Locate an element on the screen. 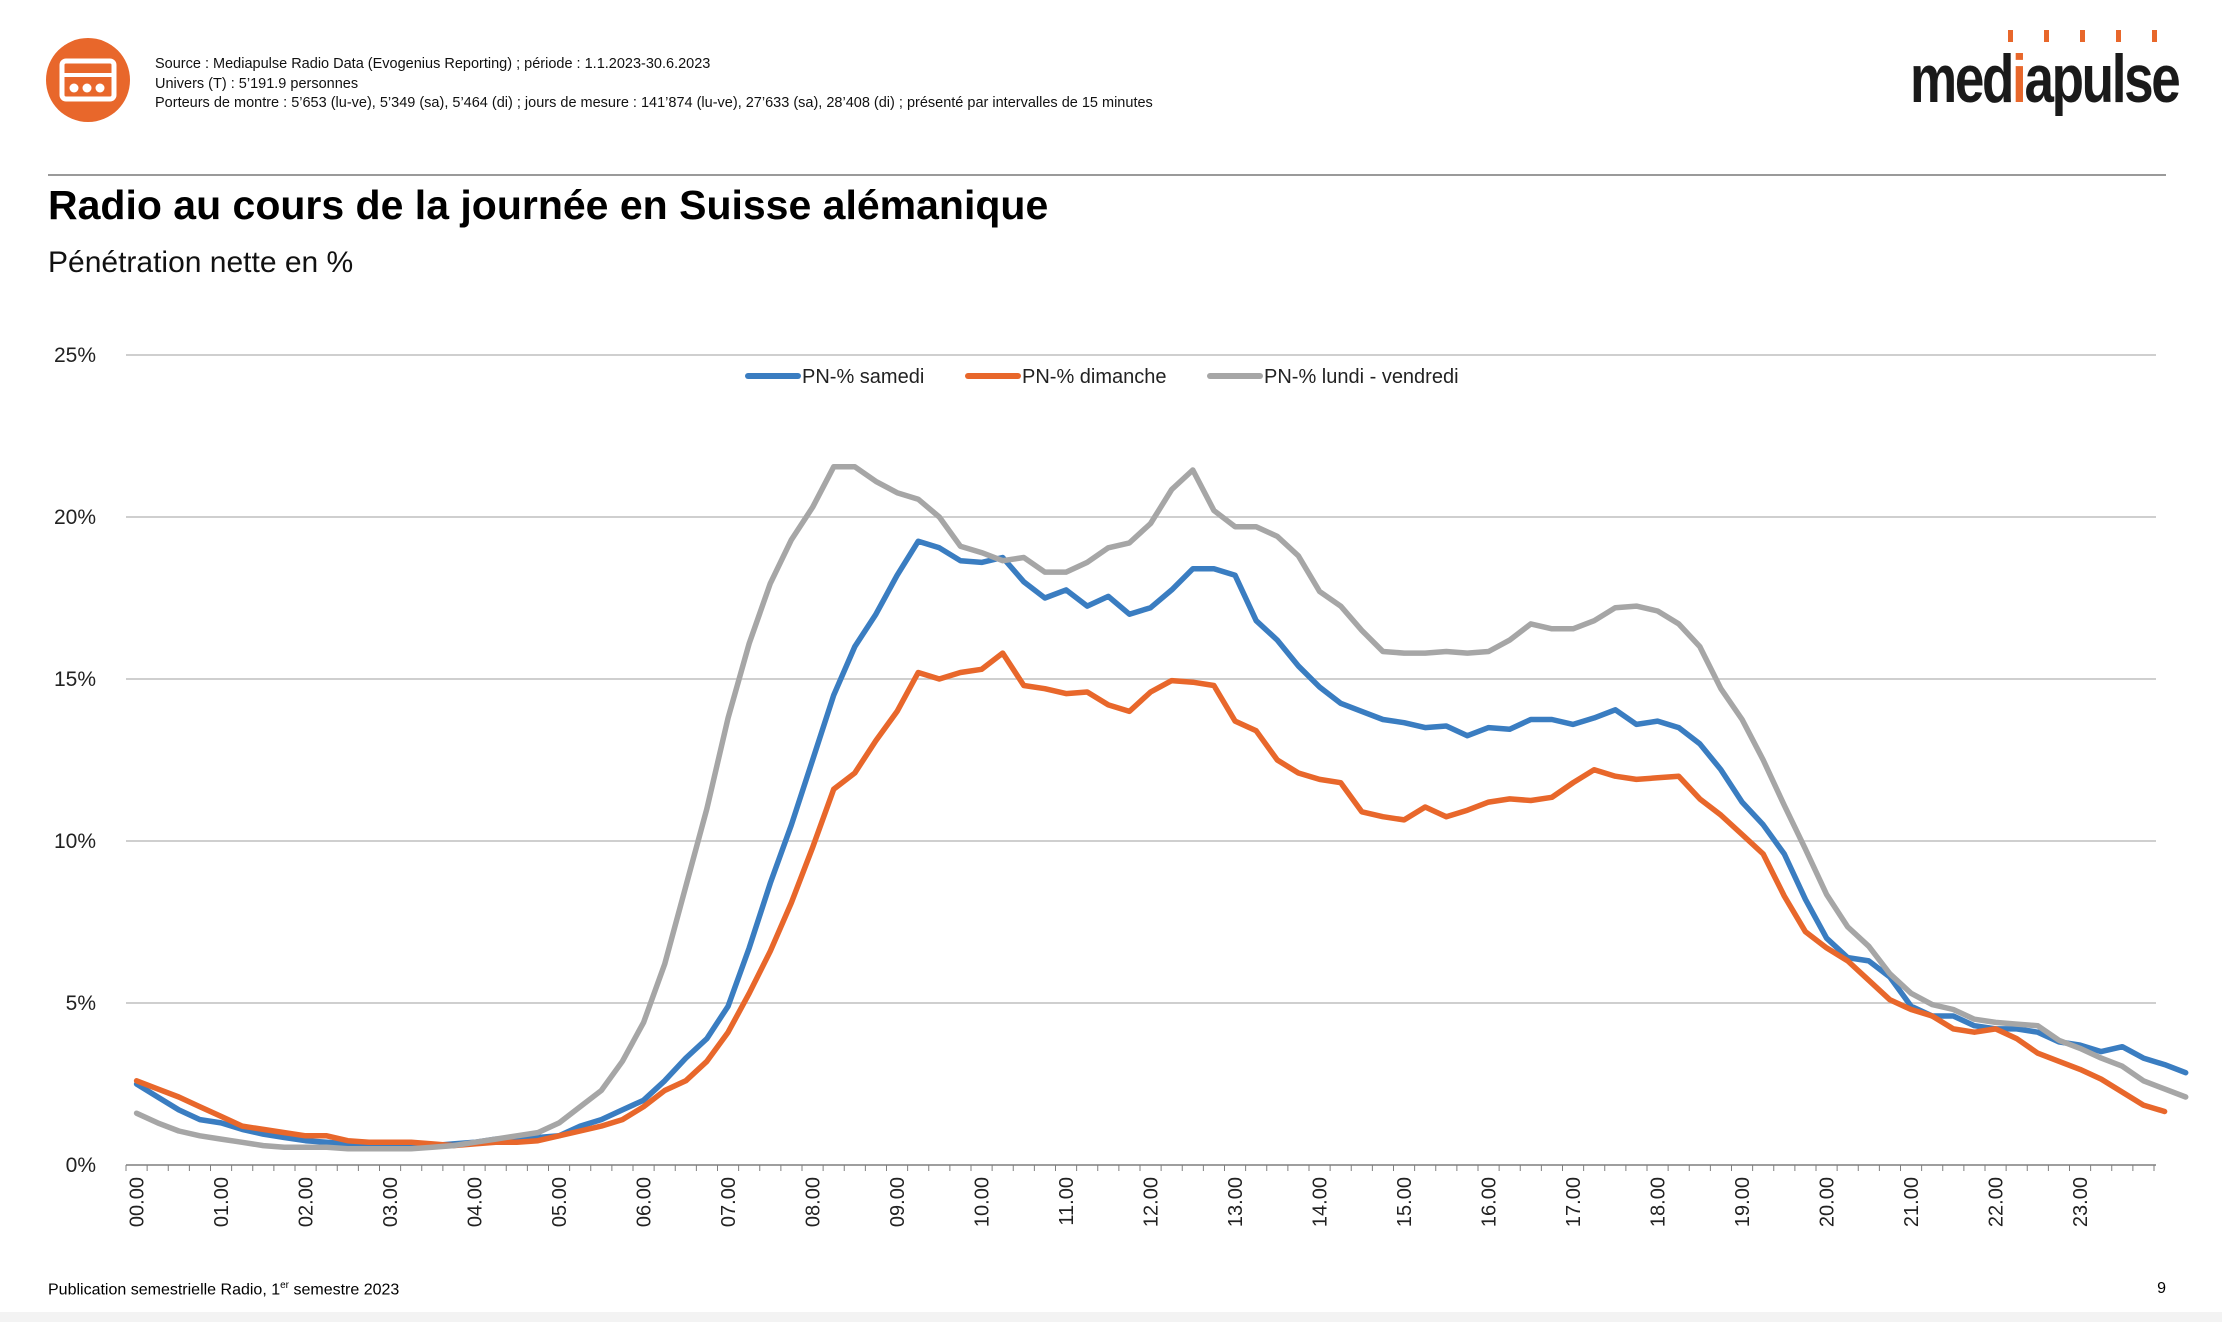 This screenshot has width=2222, height=1322. x-tick-label: 18.00 is located at coordinates (1659, 1202).